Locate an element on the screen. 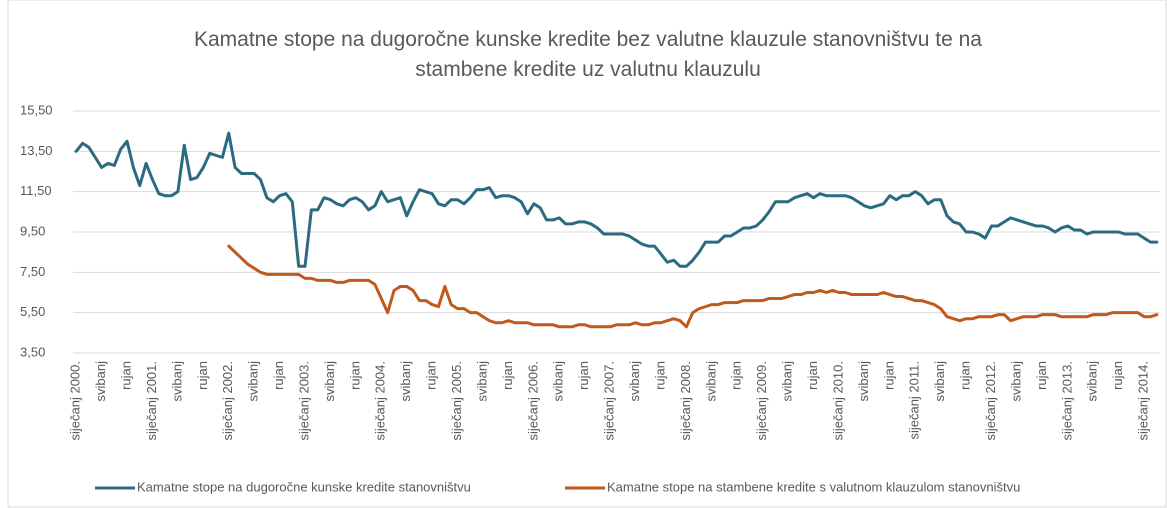  x-tick-label: siječanj 2005. is located at coordinates (456, 401).